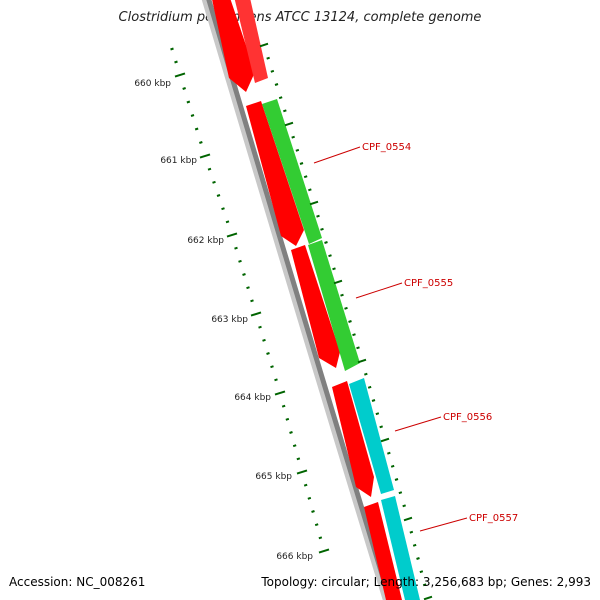 The image size is (600, 600). I want to click on scale-tick-label: 664 kbp, so click(252, 398).